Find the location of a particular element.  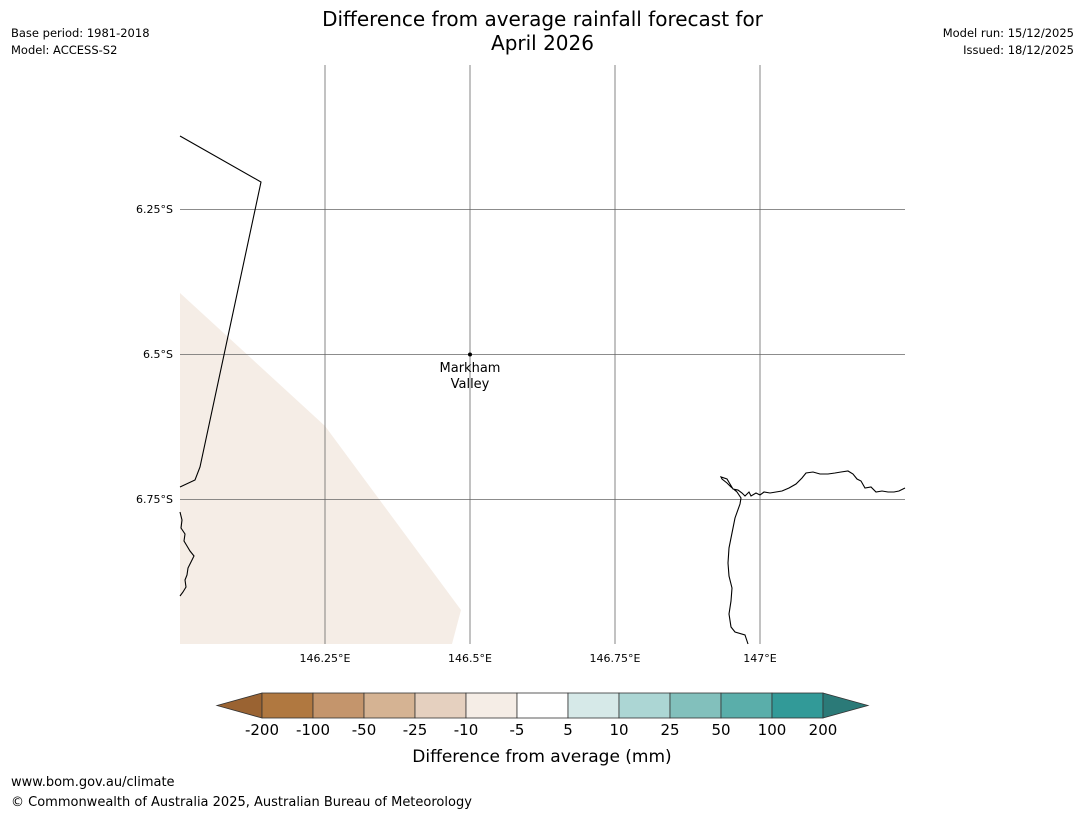

lon-label-147: 147°E is located at coordinates (759, 658).